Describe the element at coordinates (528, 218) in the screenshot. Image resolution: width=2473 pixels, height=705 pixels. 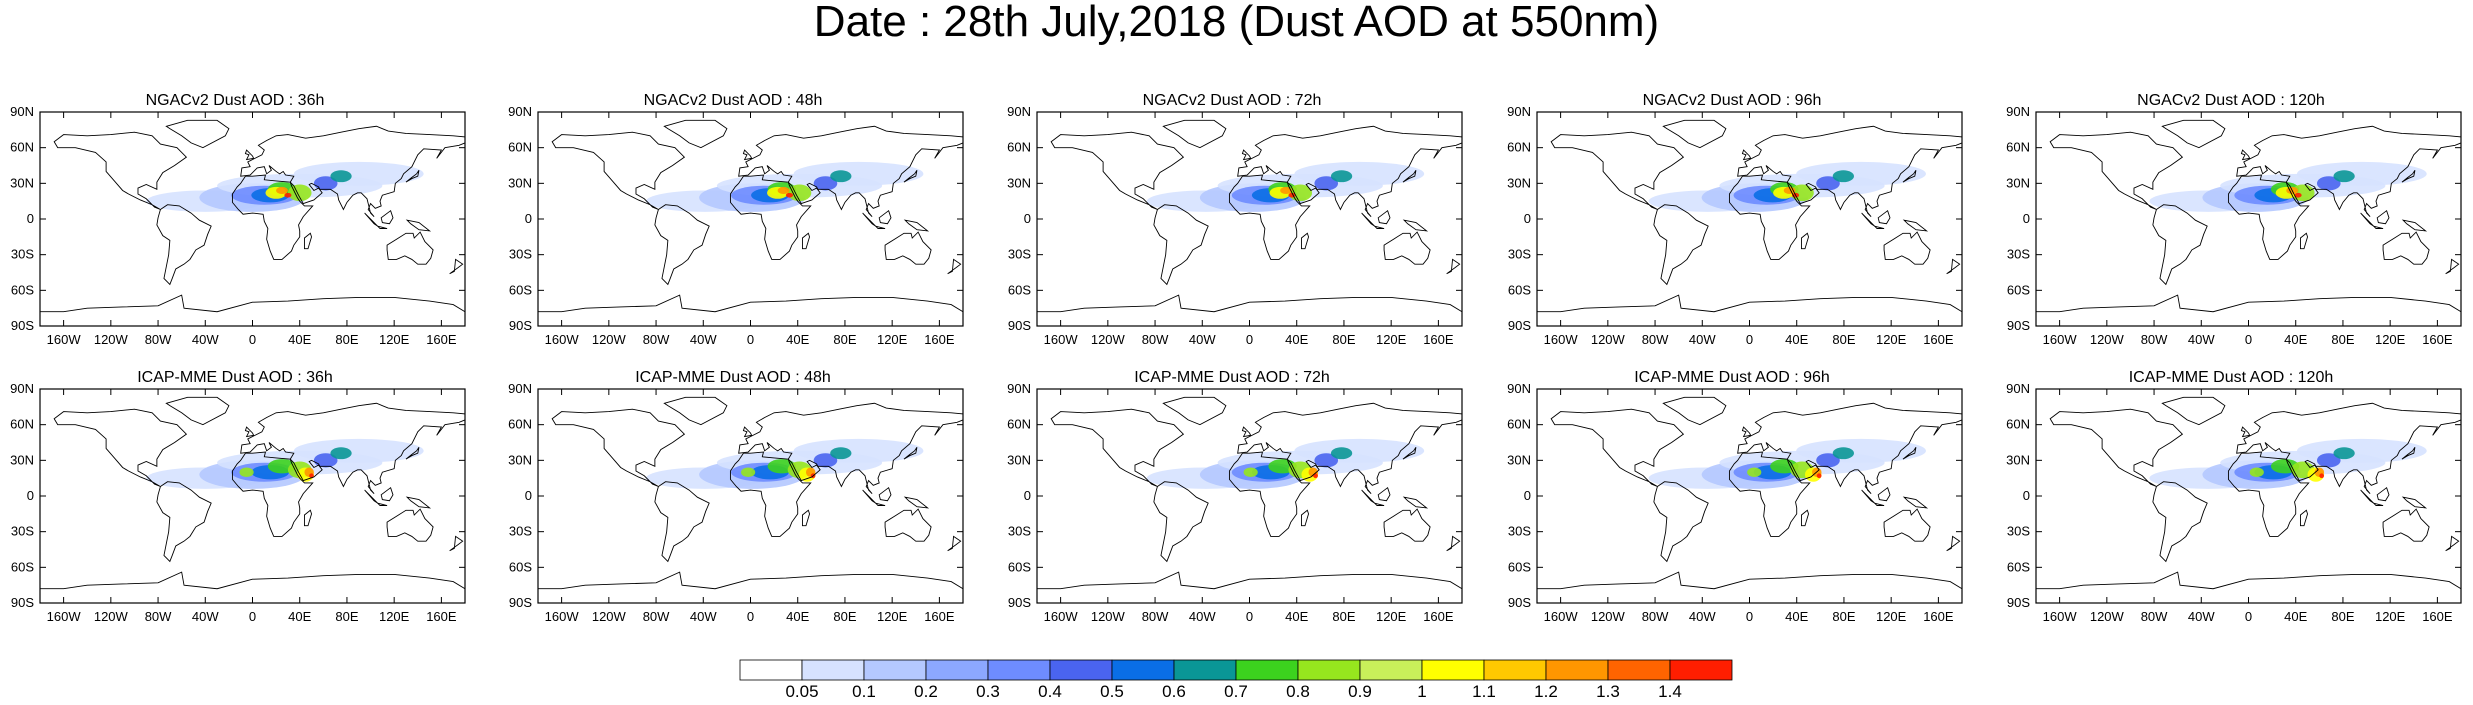
I see `lat-label: 0` at that location.